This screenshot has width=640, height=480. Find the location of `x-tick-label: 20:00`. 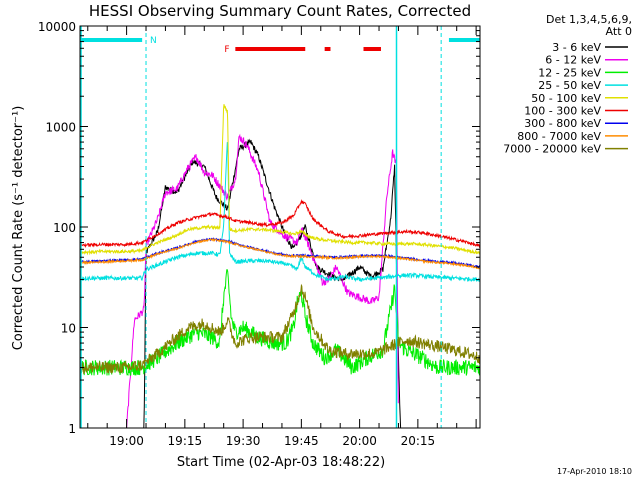

x-tick-label: 20:00 is located at coordinates (359, 441).